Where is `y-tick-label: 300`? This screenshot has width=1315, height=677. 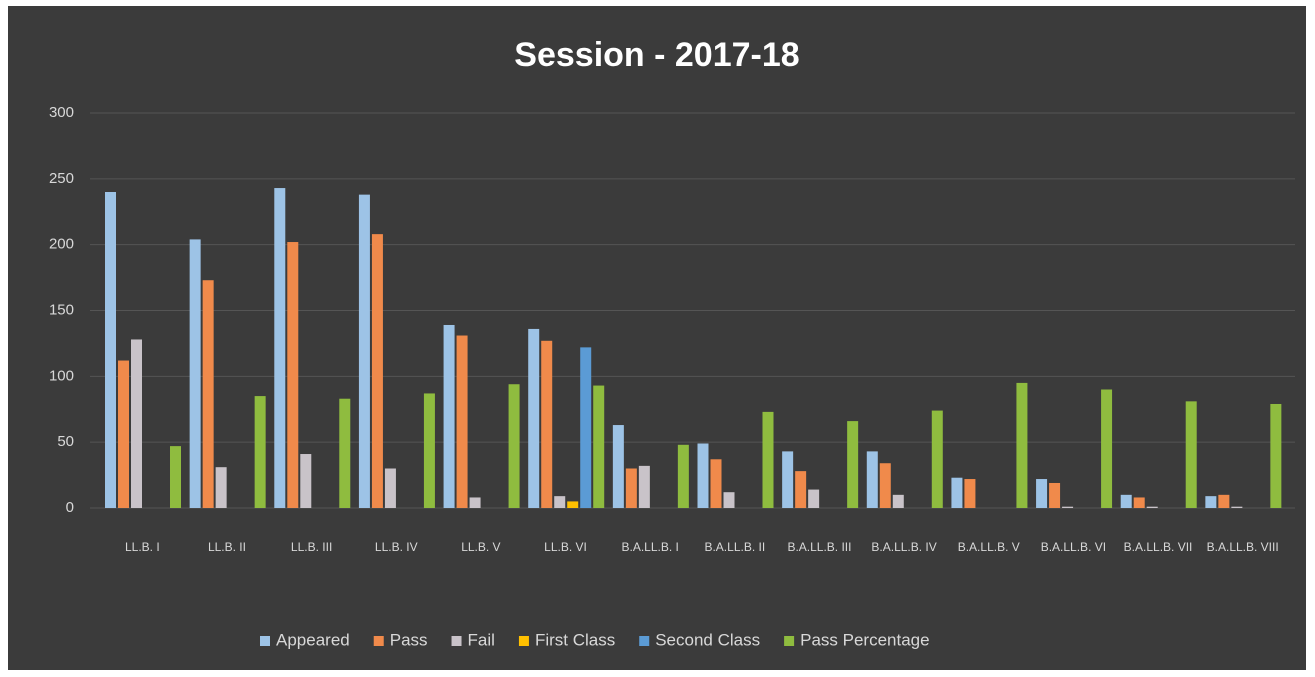
y-tick-label: 300 is located at coordinates (61, 112).